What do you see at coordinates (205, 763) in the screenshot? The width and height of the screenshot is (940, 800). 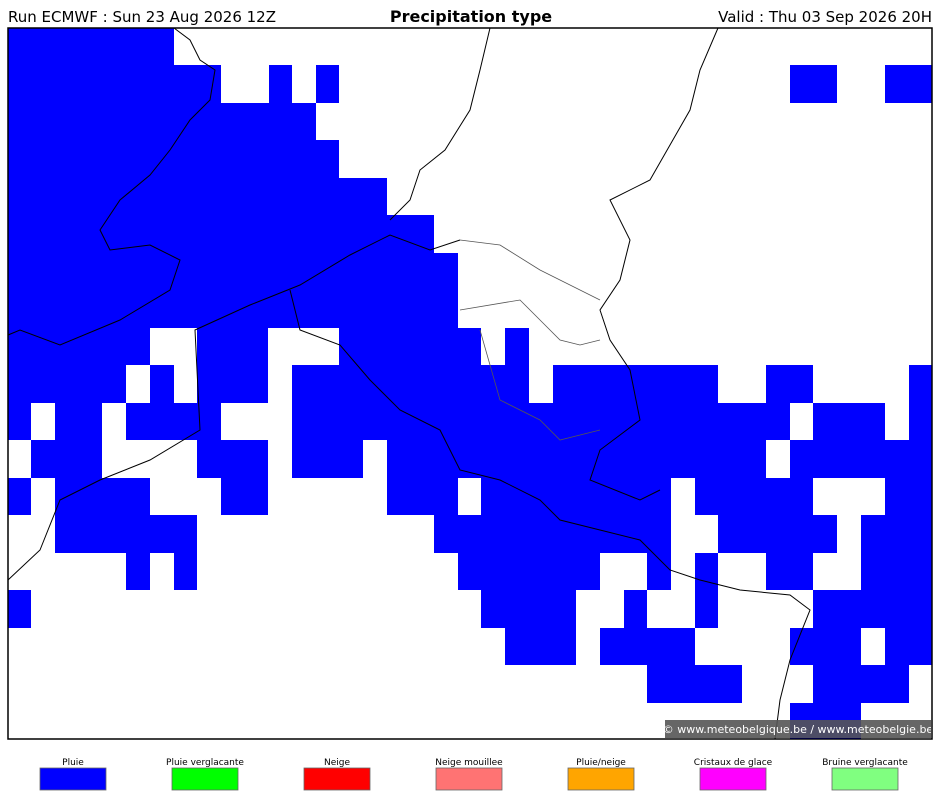 I see `legend-label: Pluie verglacante` at bounding box center [205, 763].